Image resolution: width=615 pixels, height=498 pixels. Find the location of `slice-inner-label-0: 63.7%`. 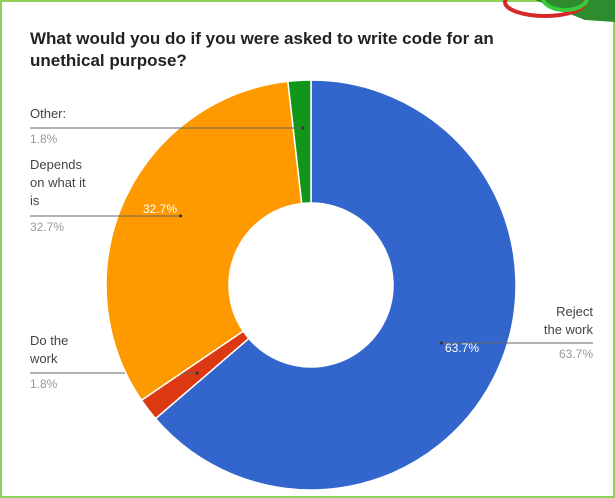

slice-inner-label-0: 63.7% is located at coordinates (462, 348).